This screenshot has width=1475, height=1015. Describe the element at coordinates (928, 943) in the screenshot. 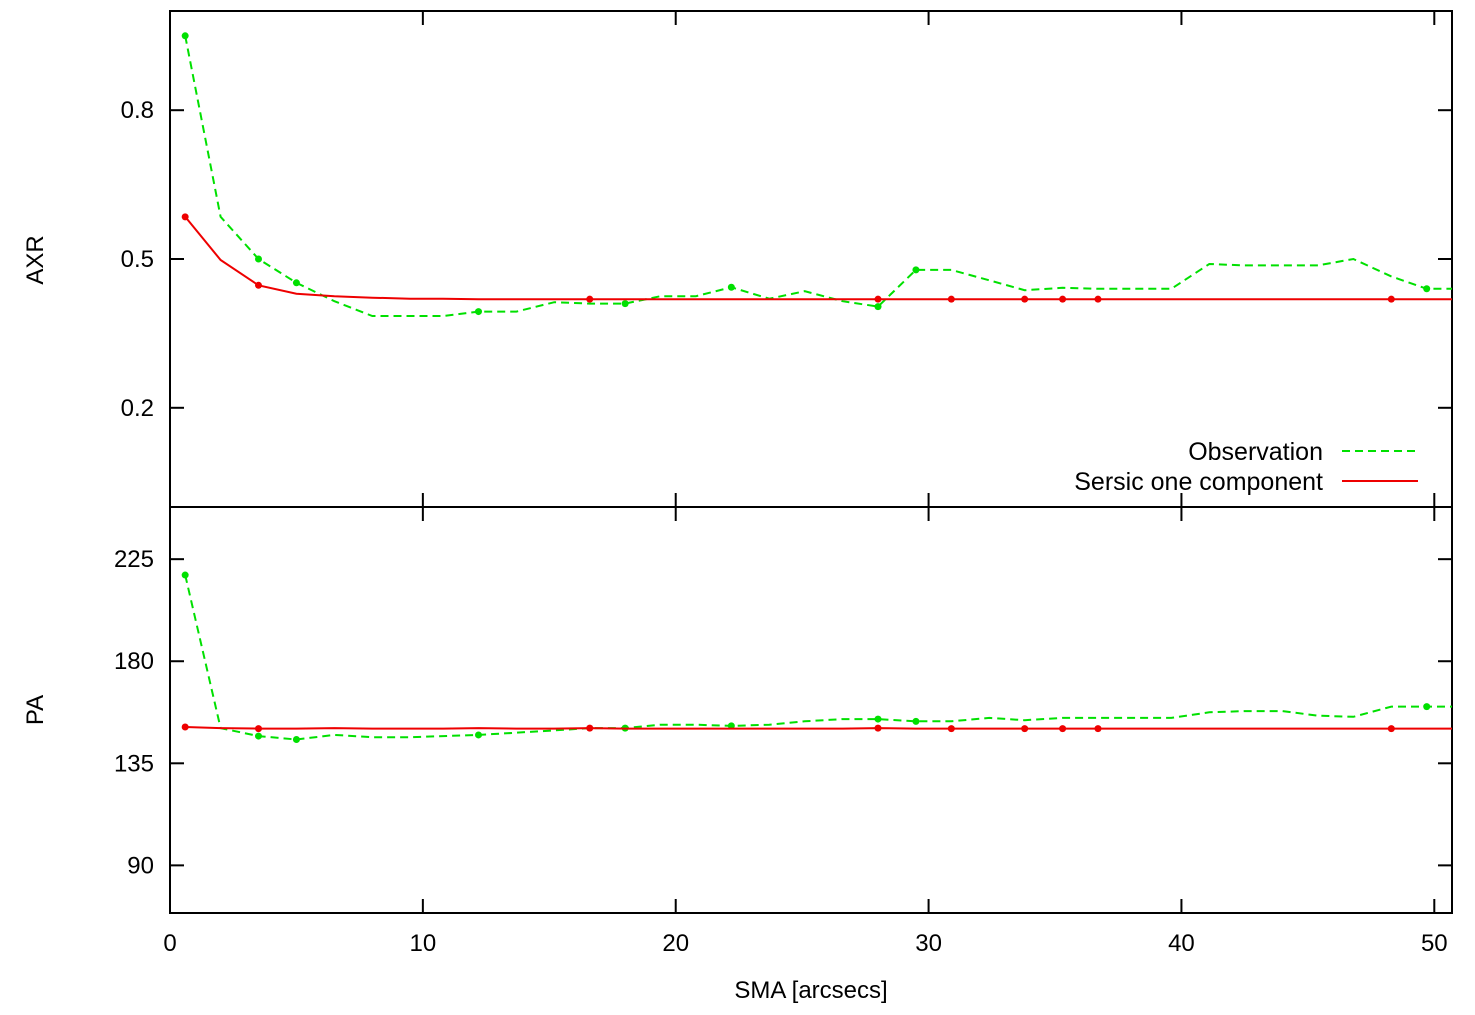

I see `xtick-label: 30` at that location.